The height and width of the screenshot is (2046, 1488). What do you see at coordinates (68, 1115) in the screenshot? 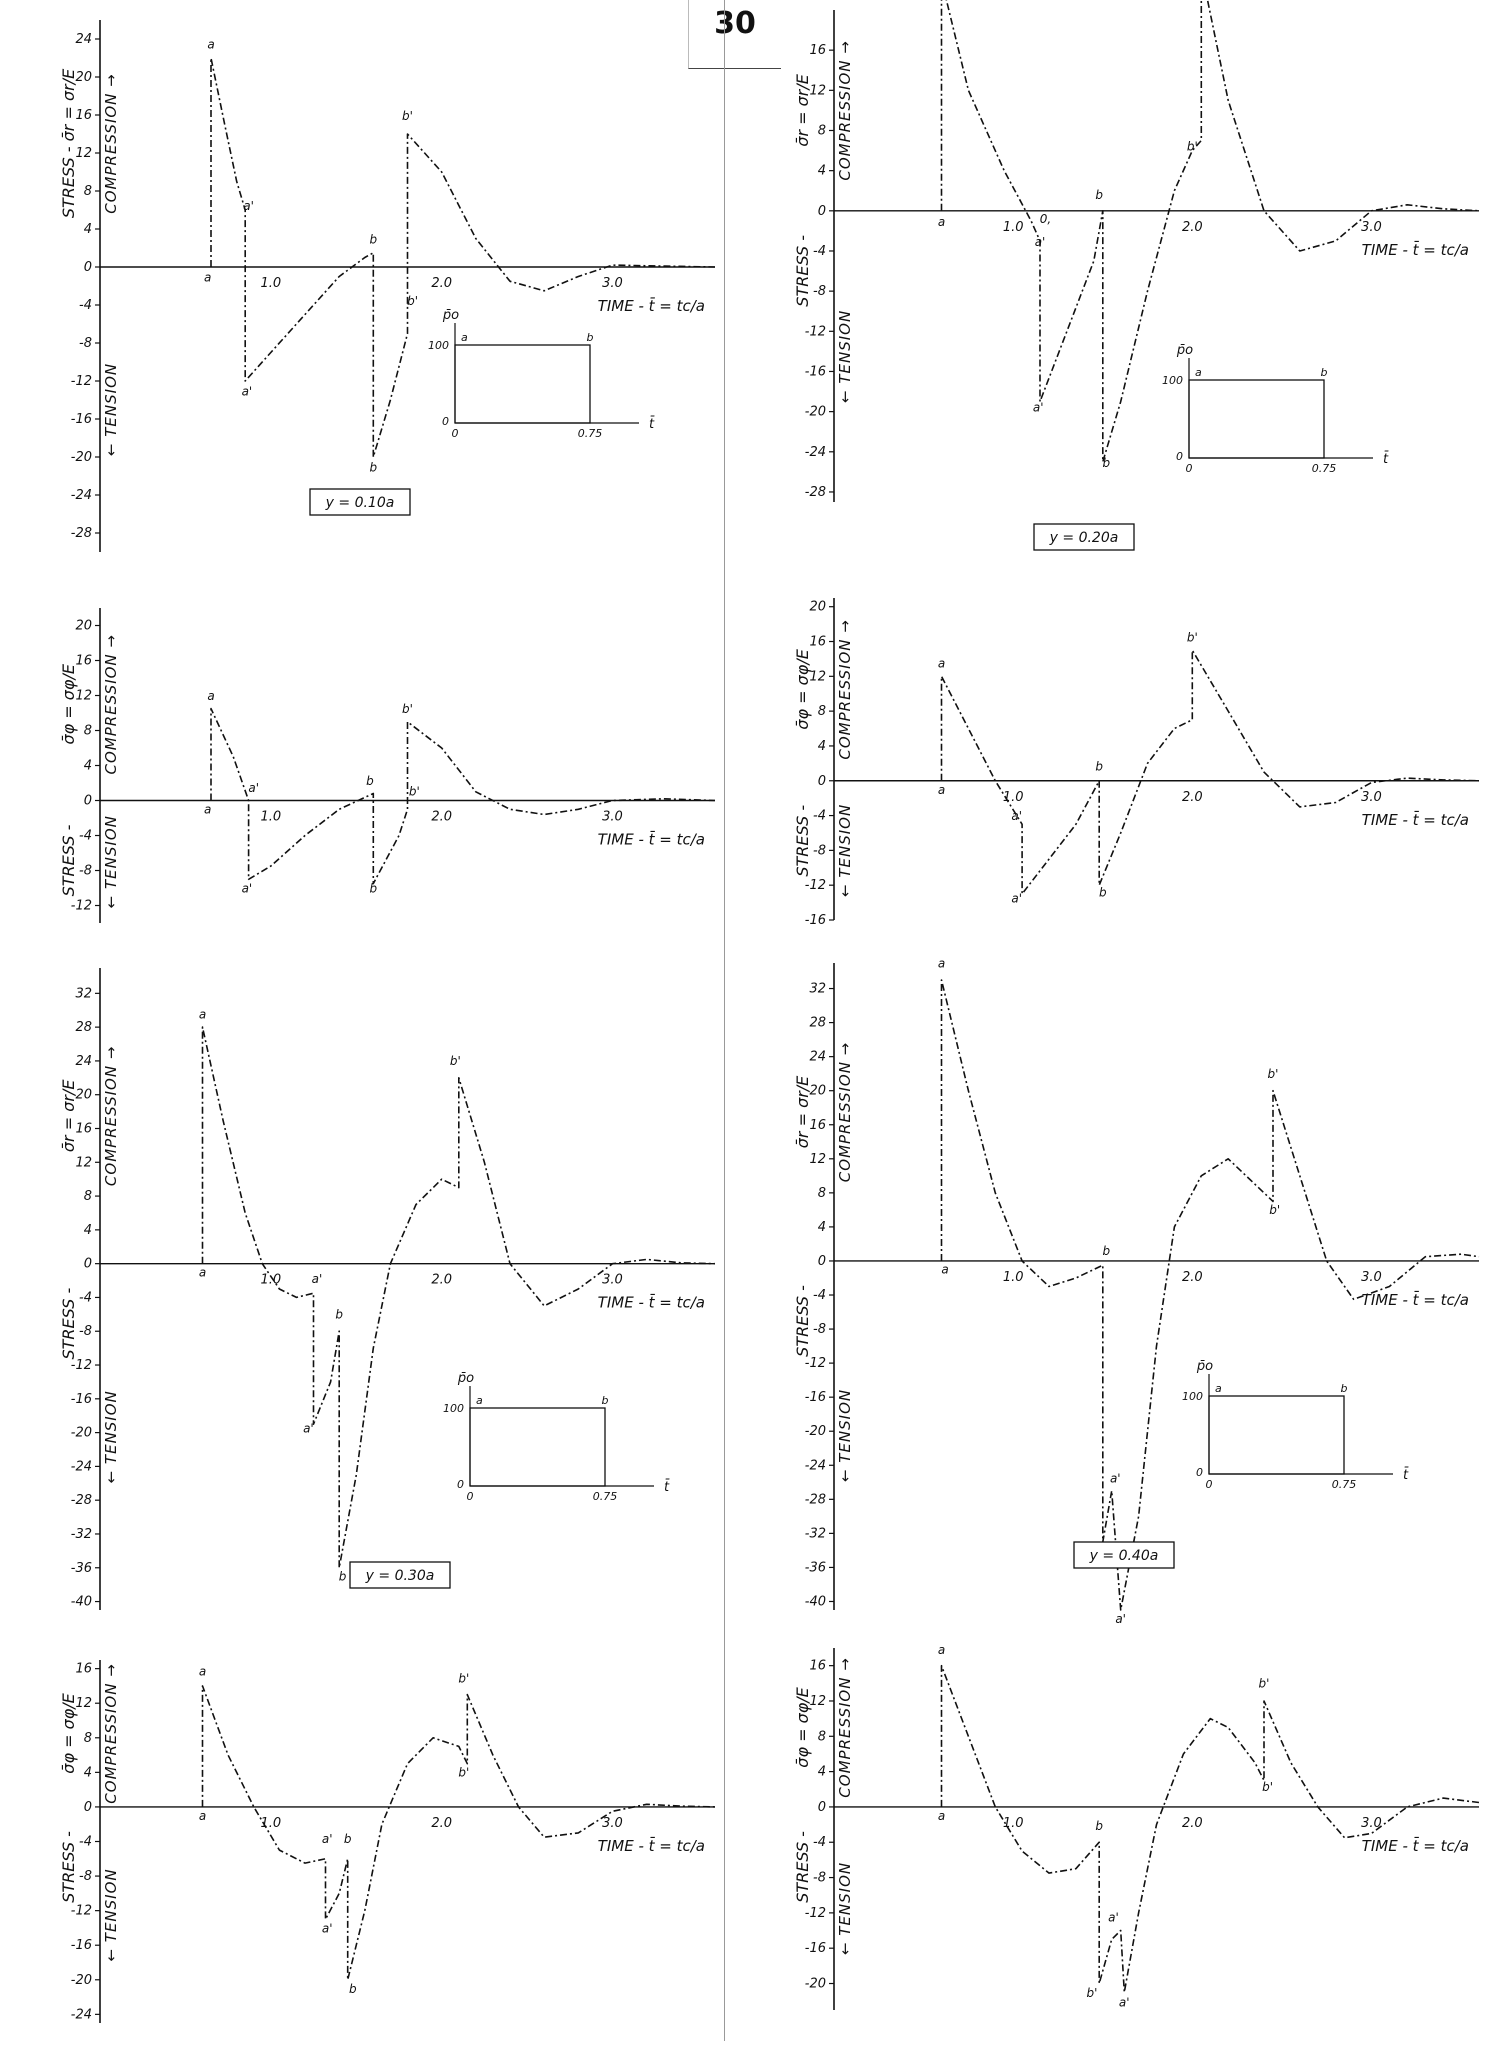
I see `y-axis-label: σ̄r = σr/E` at bounding box center [68, 1115].